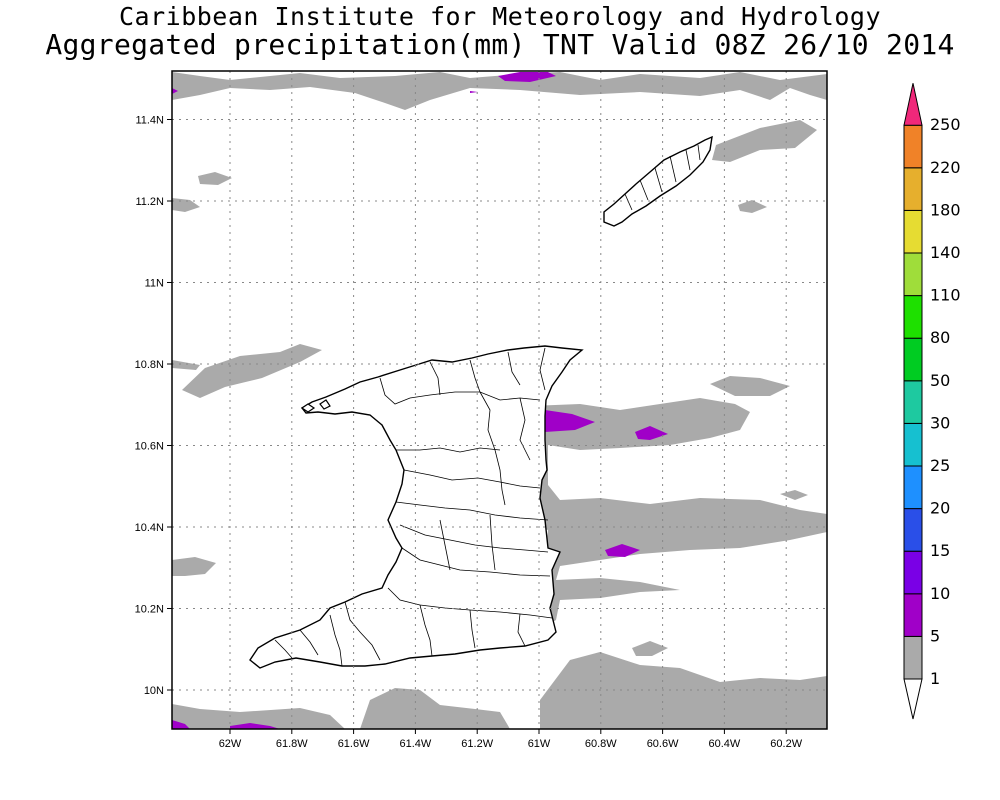  I want to click on tobago-boundaries, so click(662, 177).